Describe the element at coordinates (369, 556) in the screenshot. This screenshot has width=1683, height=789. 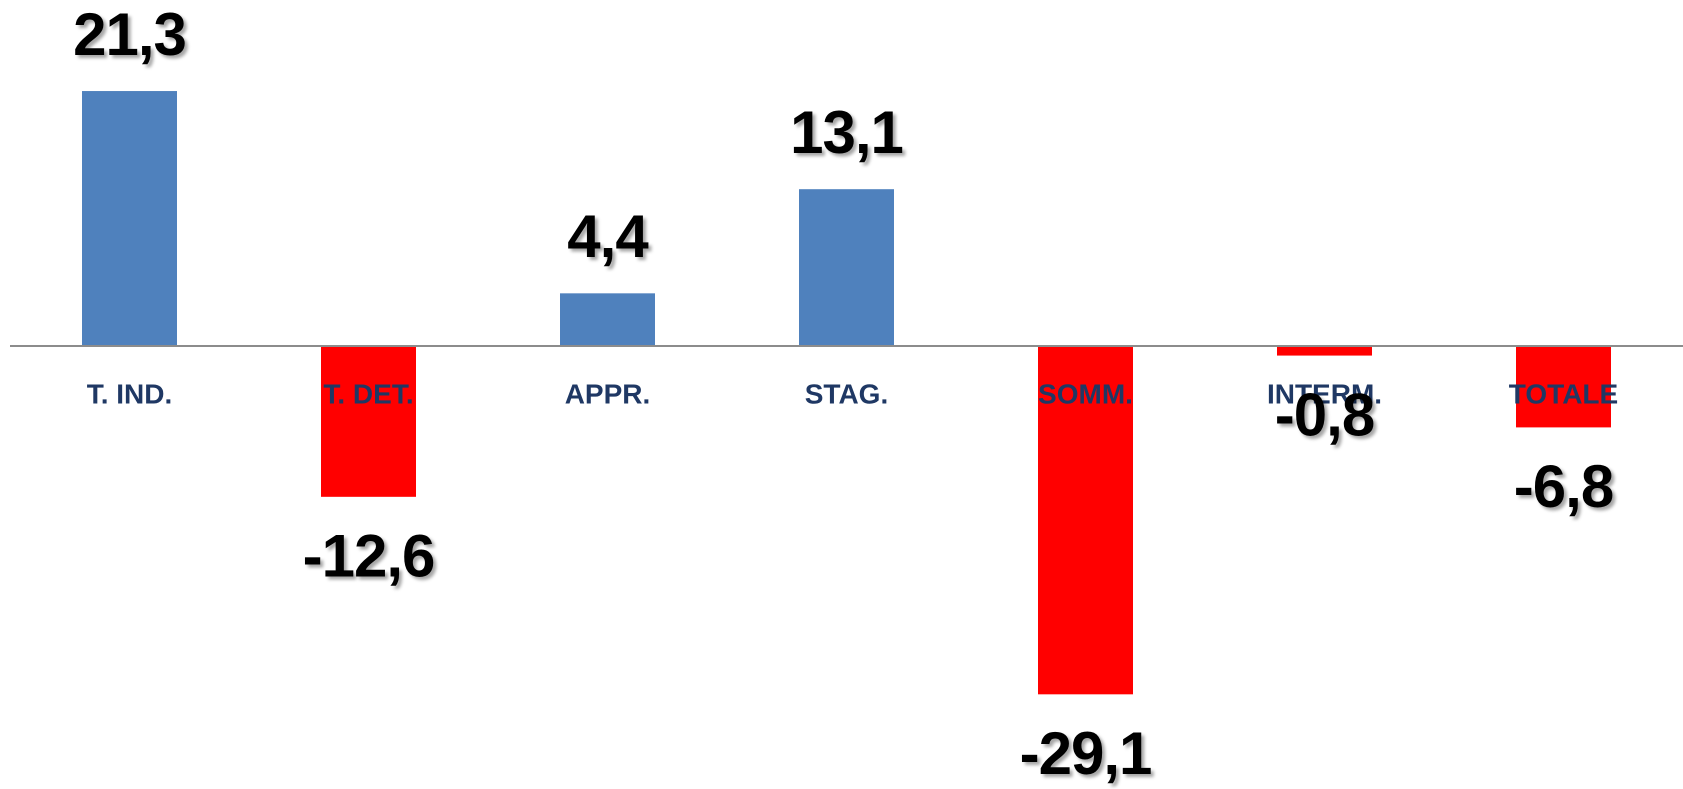
I see `value-label: -12,6` at that location.